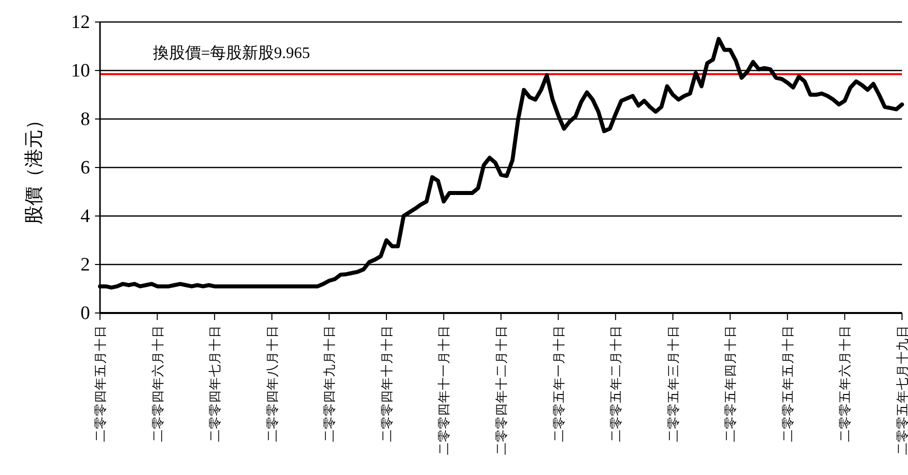 Image resolution: width=908 pixels, height=475 pixels. I want to click on y-tick-label: 0, so click(85, 313).